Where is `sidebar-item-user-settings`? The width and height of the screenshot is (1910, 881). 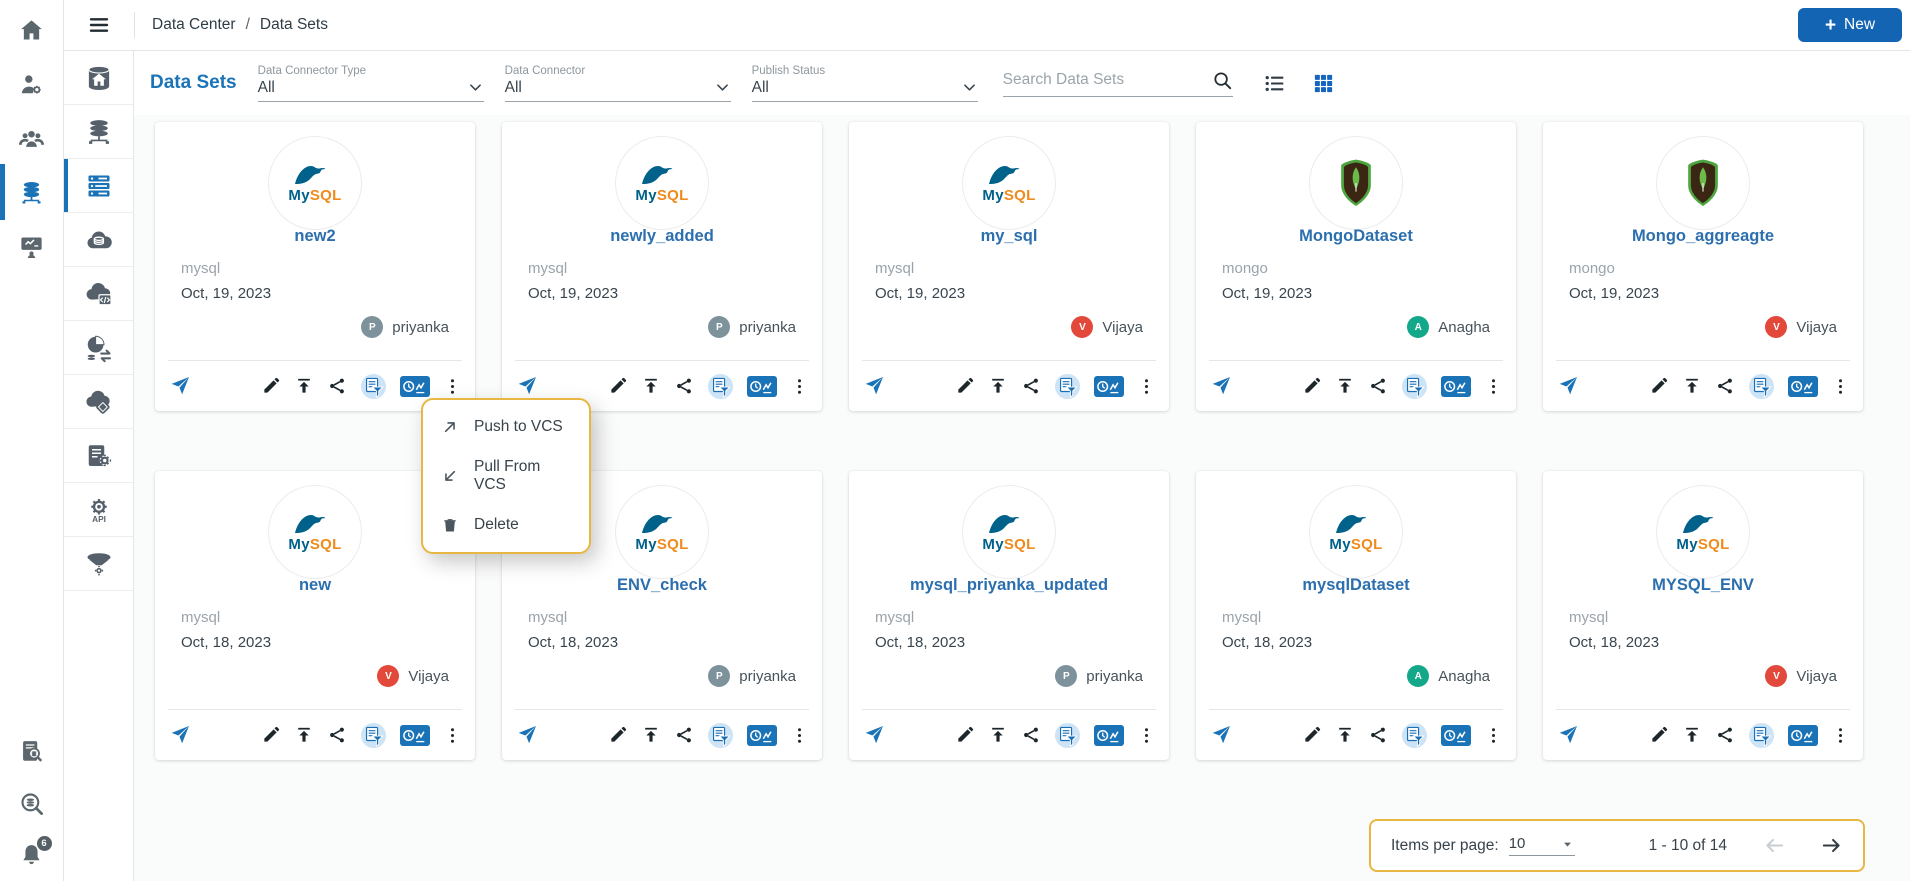
sidebar-item-user-settings is located at coordinates (32, 84).